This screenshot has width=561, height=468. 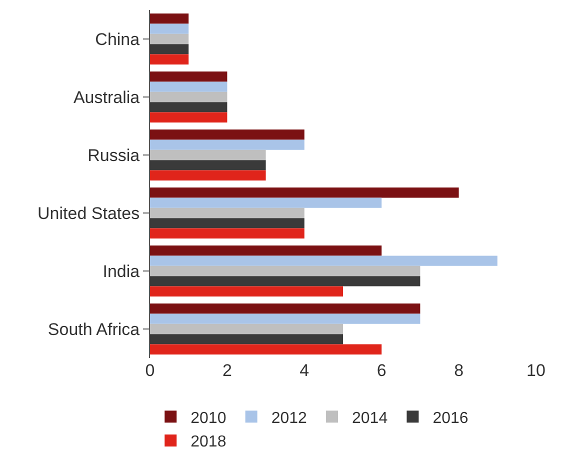 I want to click on legend-label: 2018, so click(x=208, y=442).